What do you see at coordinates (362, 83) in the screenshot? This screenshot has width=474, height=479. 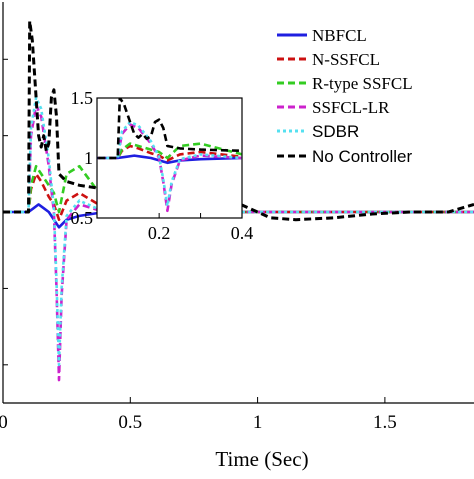 I see `legend-label: R-type SSFCL` at bounding box center [362, 83].